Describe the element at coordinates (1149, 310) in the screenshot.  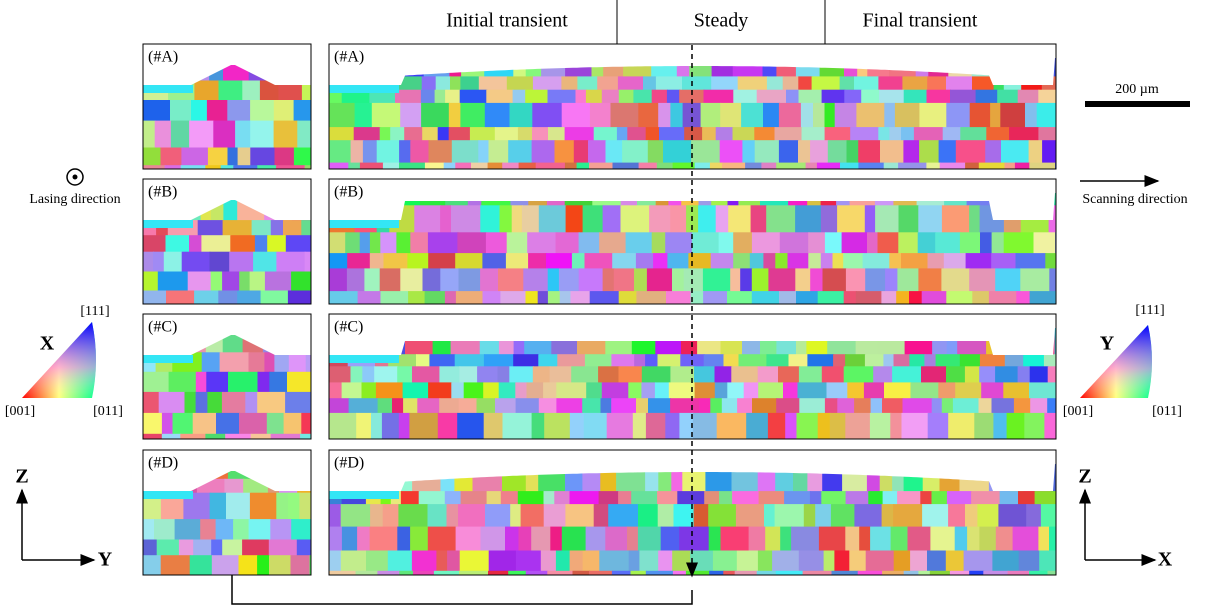
I see `ipf-corner: [111]` at that location.